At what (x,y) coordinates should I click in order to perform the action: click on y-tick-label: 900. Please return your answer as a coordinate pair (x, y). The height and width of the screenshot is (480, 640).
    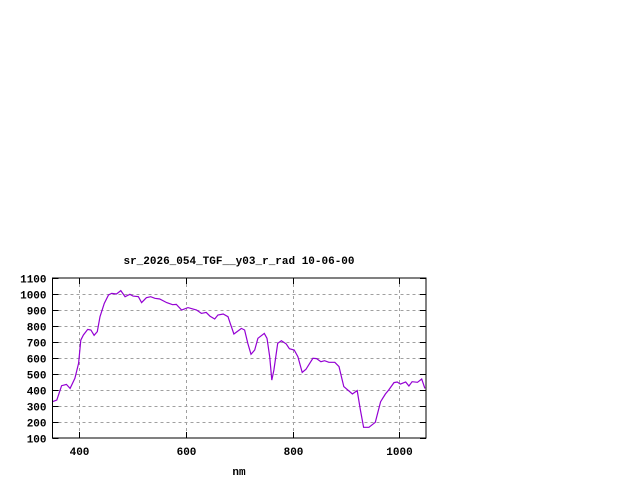
    Looking at the image, I should click on (37, 313).